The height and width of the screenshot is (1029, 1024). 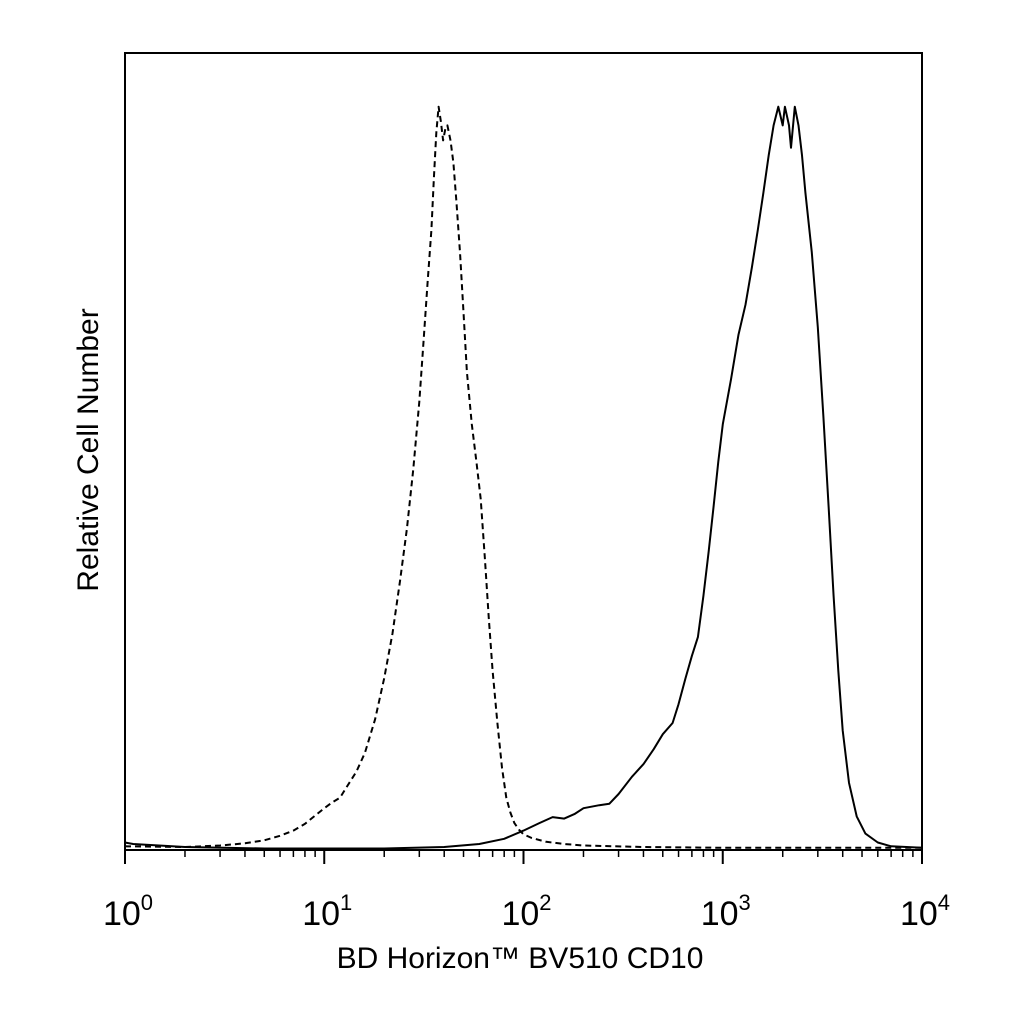 What do you see at coordinates (726, 911) in the screenshot?
I see `x-tick-label: 10³` at bounding box center [726, 911].